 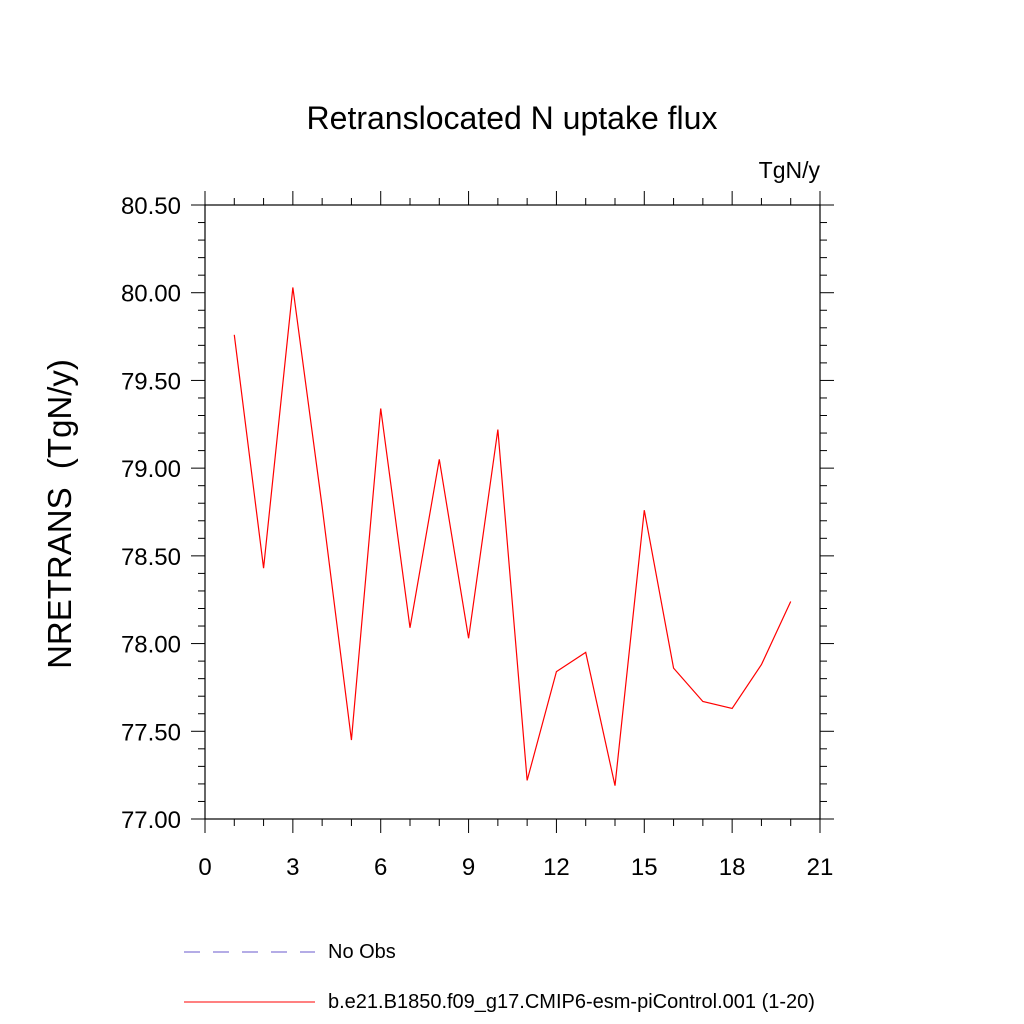 I want to click on x-tick-label: 6, so click(x=380, y=867).